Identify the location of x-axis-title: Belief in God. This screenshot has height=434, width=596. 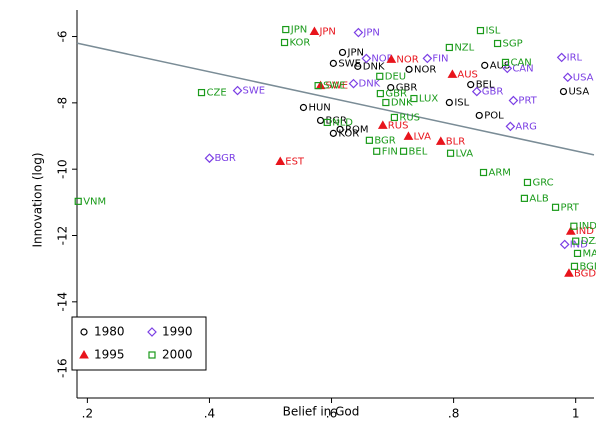
(321, 412).